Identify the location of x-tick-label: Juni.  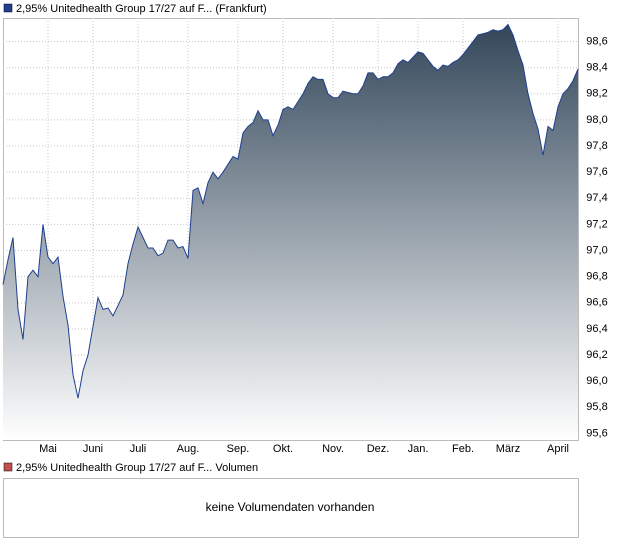
(93, 449).